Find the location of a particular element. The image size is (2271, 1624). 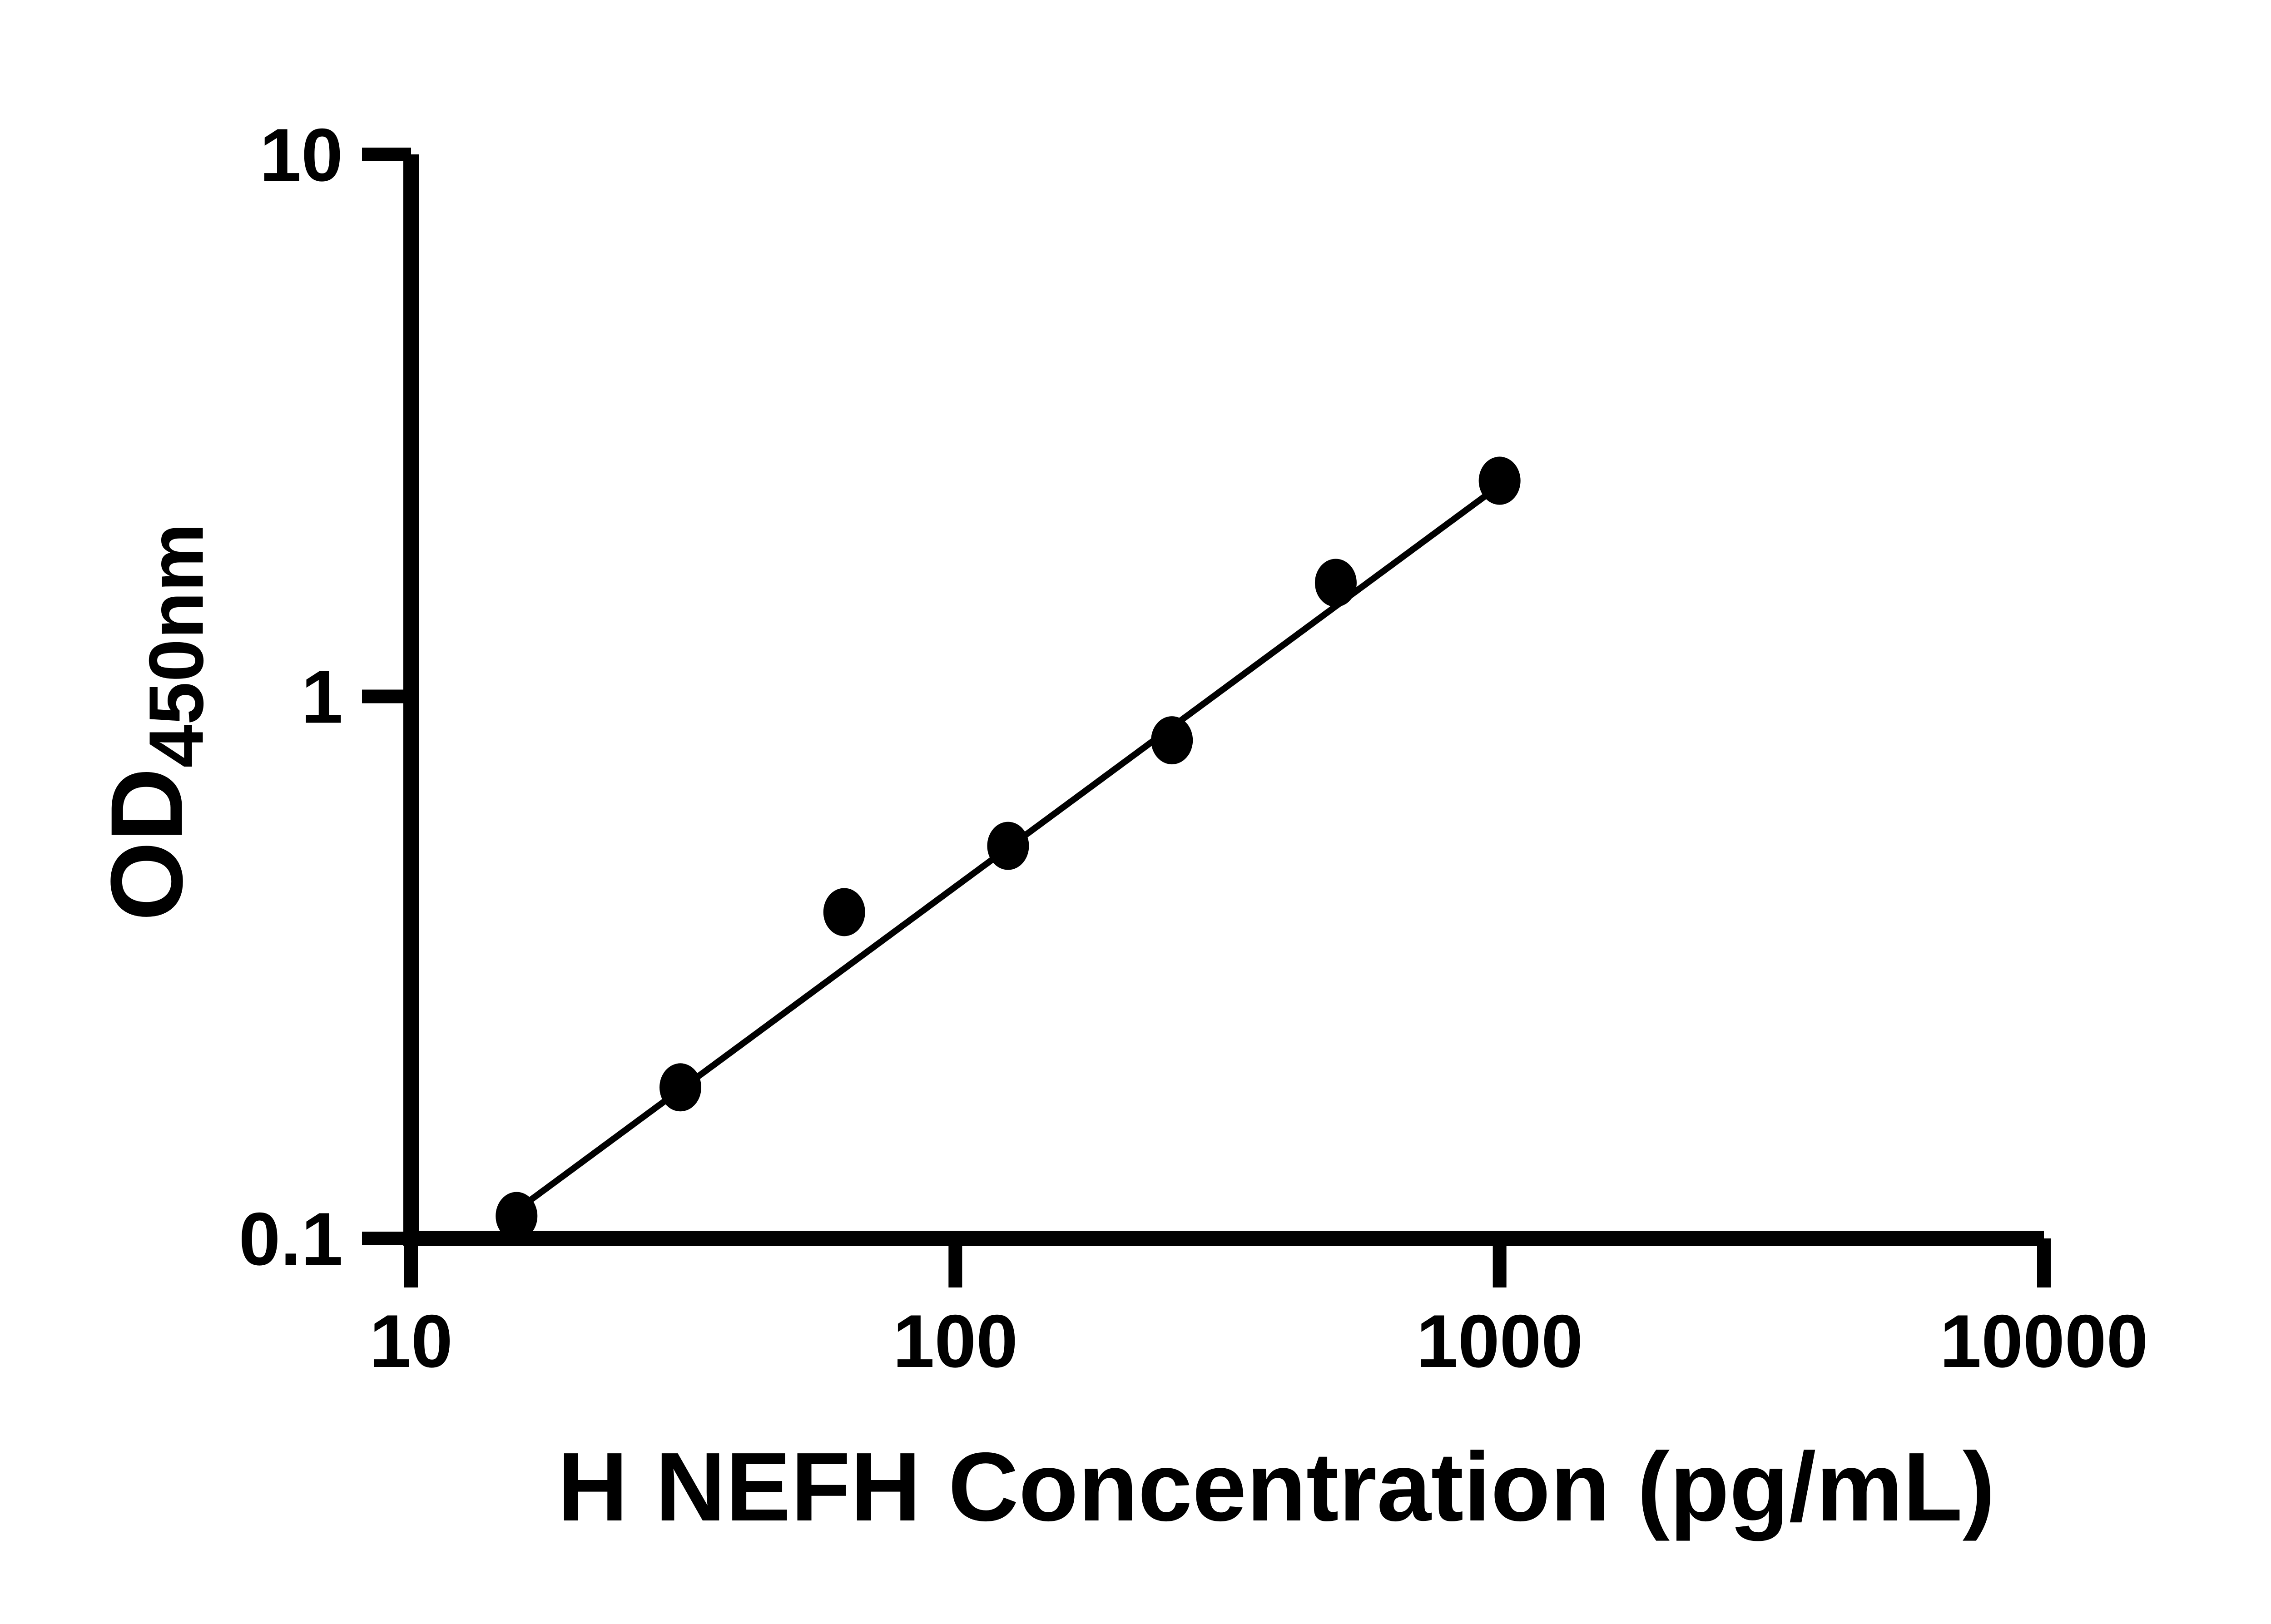

x-axis-title: H NEFH Concentration (pg/mL) is located at coordinates (1276, 1487).